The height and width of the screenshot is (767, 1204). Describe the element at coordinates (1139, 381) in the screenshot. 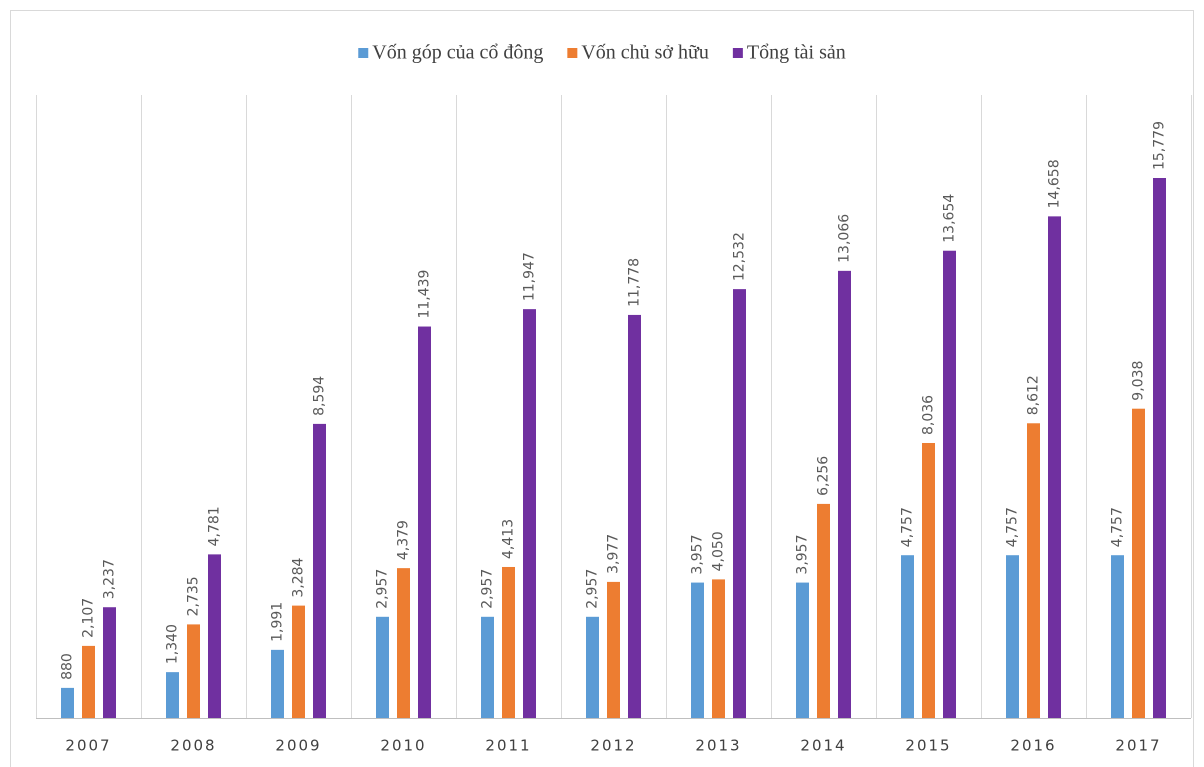

I see `value-label: 9,038` at that location.